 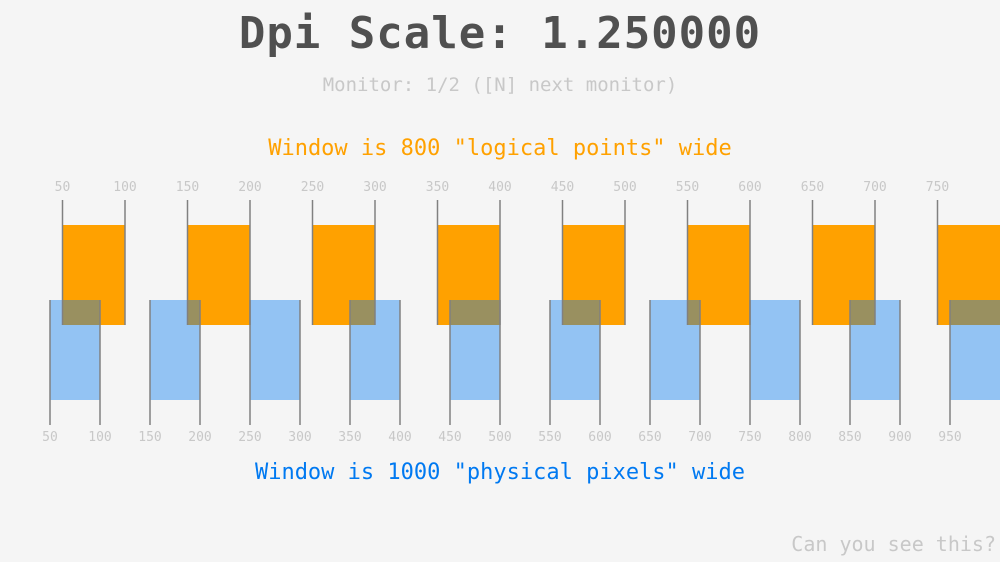 I want to click on tick-label: 800, so click(x=799, y=437).